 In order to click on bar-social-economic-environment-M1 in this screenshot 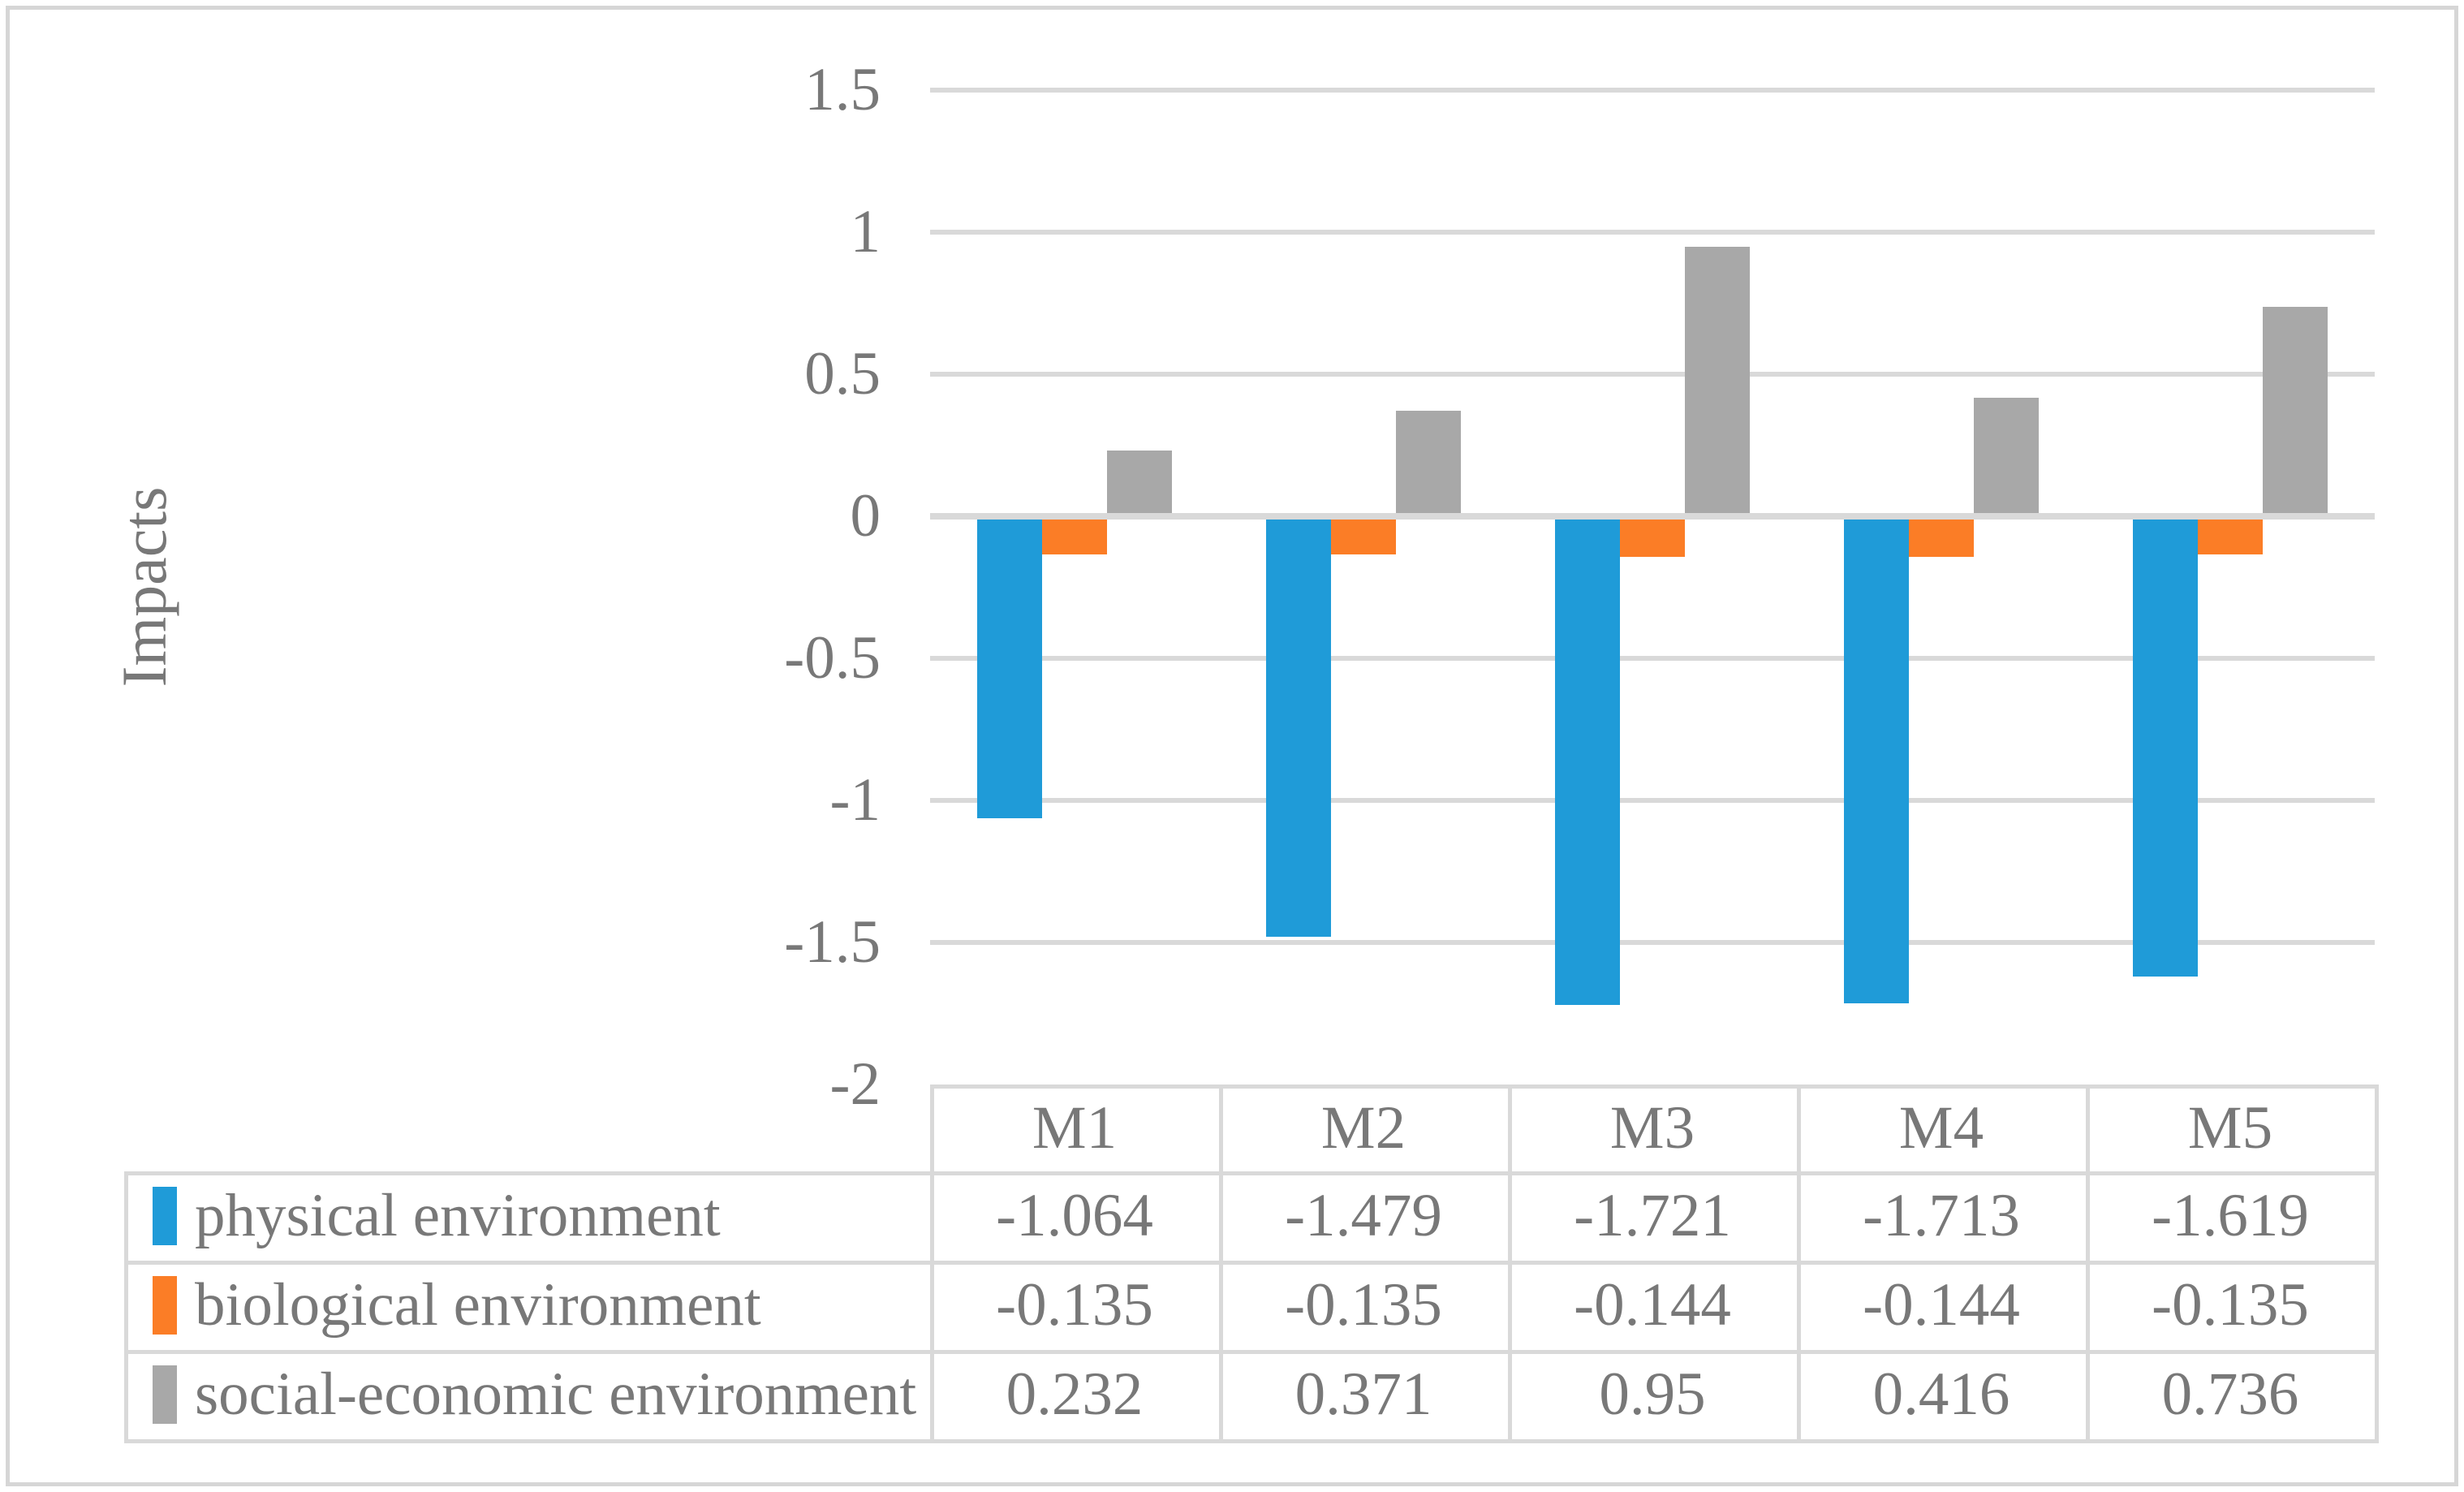, I will do `click(1140, 483)`.